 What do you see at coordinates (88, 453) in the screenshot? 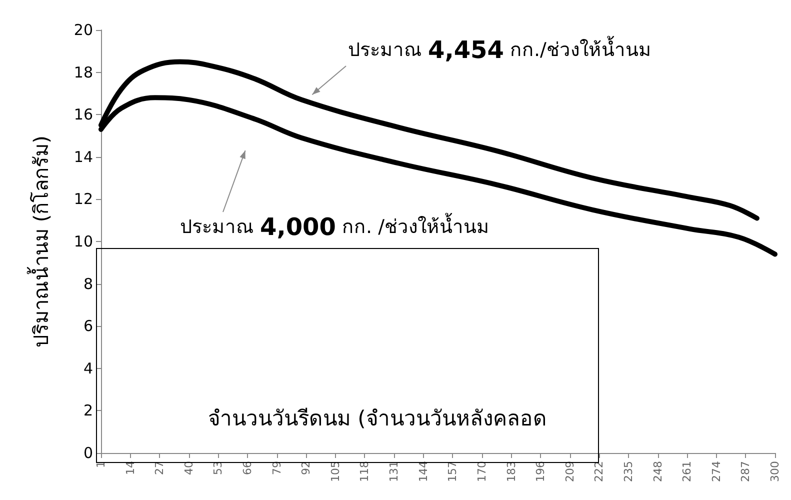
I see `y-tick-label: 0` at bounding box center [88, 453].